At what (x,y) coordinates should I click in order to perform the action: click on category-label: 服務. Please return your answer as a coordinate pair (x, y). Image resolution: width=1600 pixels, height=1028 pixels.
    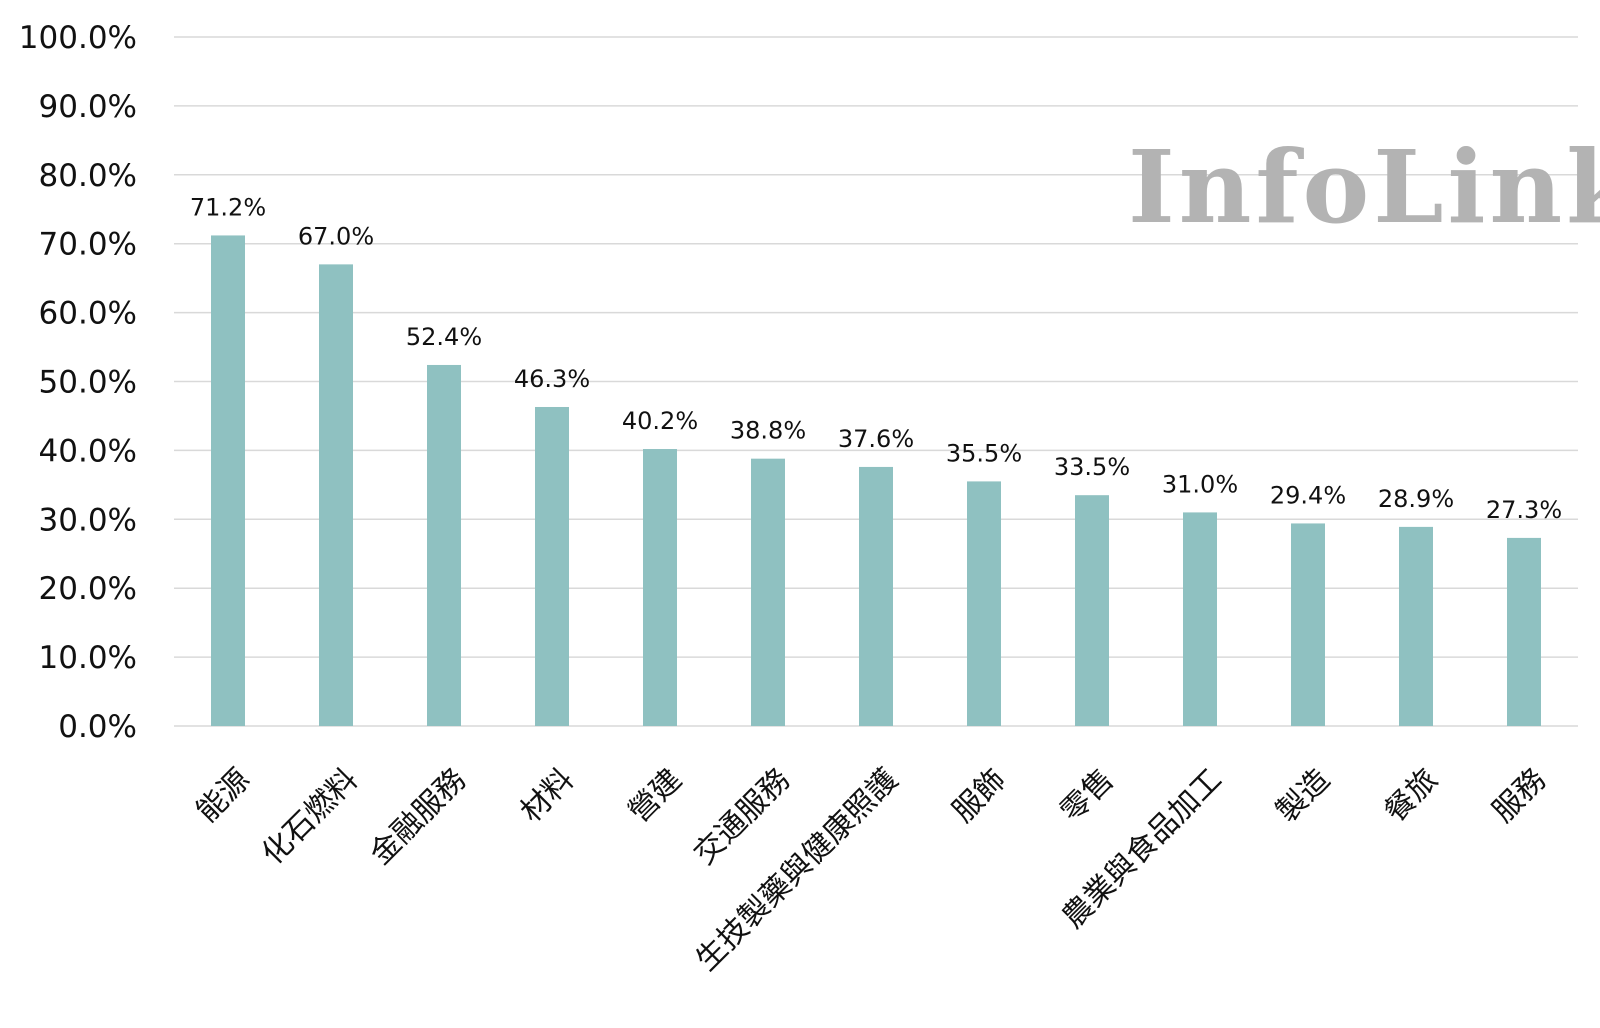
    Looking at the image, I should click on (1519, 795).